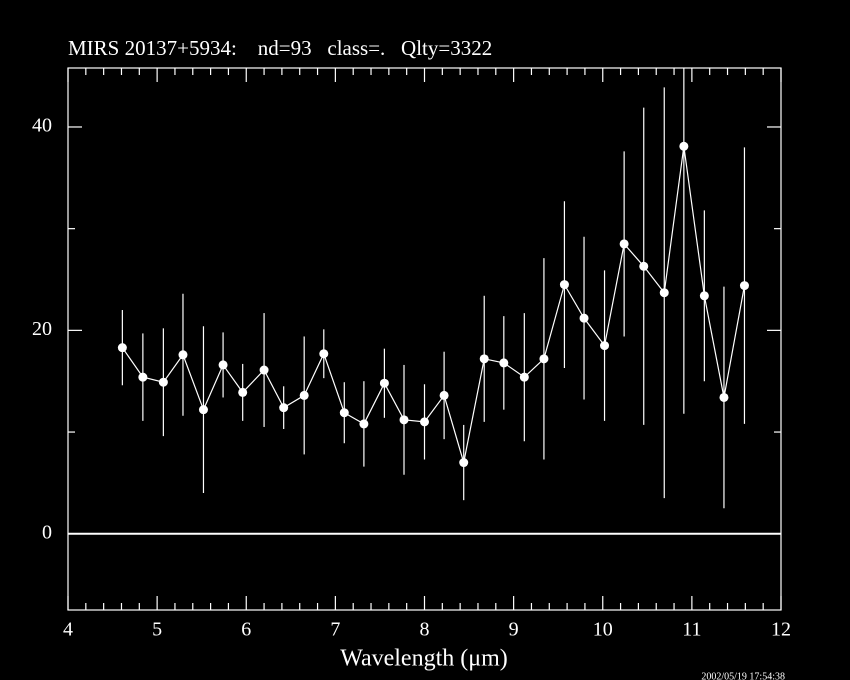 The width and height of the screenshot is (850, 680). I want to click on x-tick-label: 4, so click(68, 630).